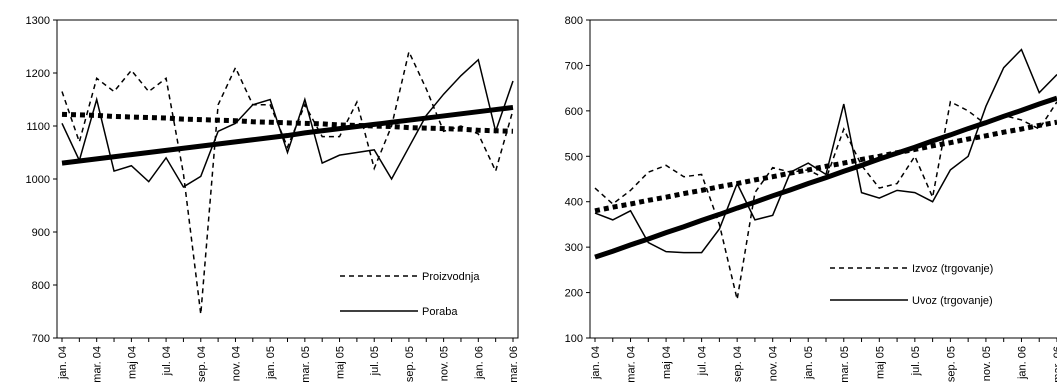 The height and width of the screenshot is (392, 1057). What do you see at coordinates (451, 277) in the screenshot?
I see `legend-label: Proizvodnja` at bounding box center [451, 277].